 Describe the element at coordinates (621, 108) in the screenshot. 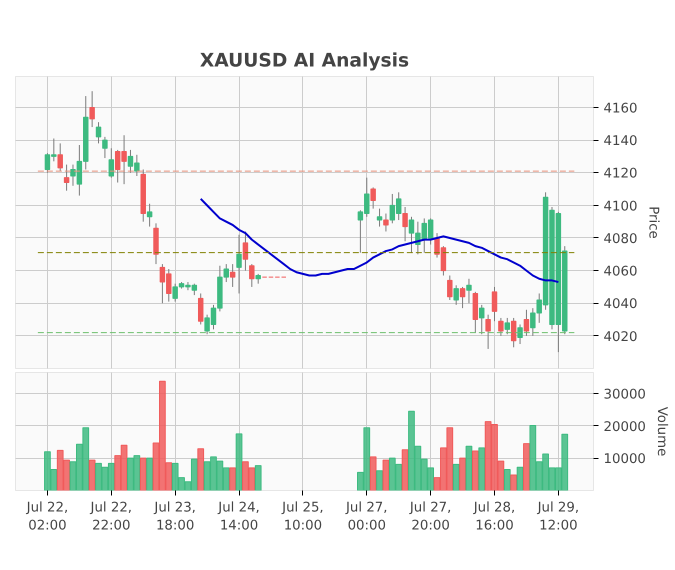

I see `y-tick-label: 4160` at that location.